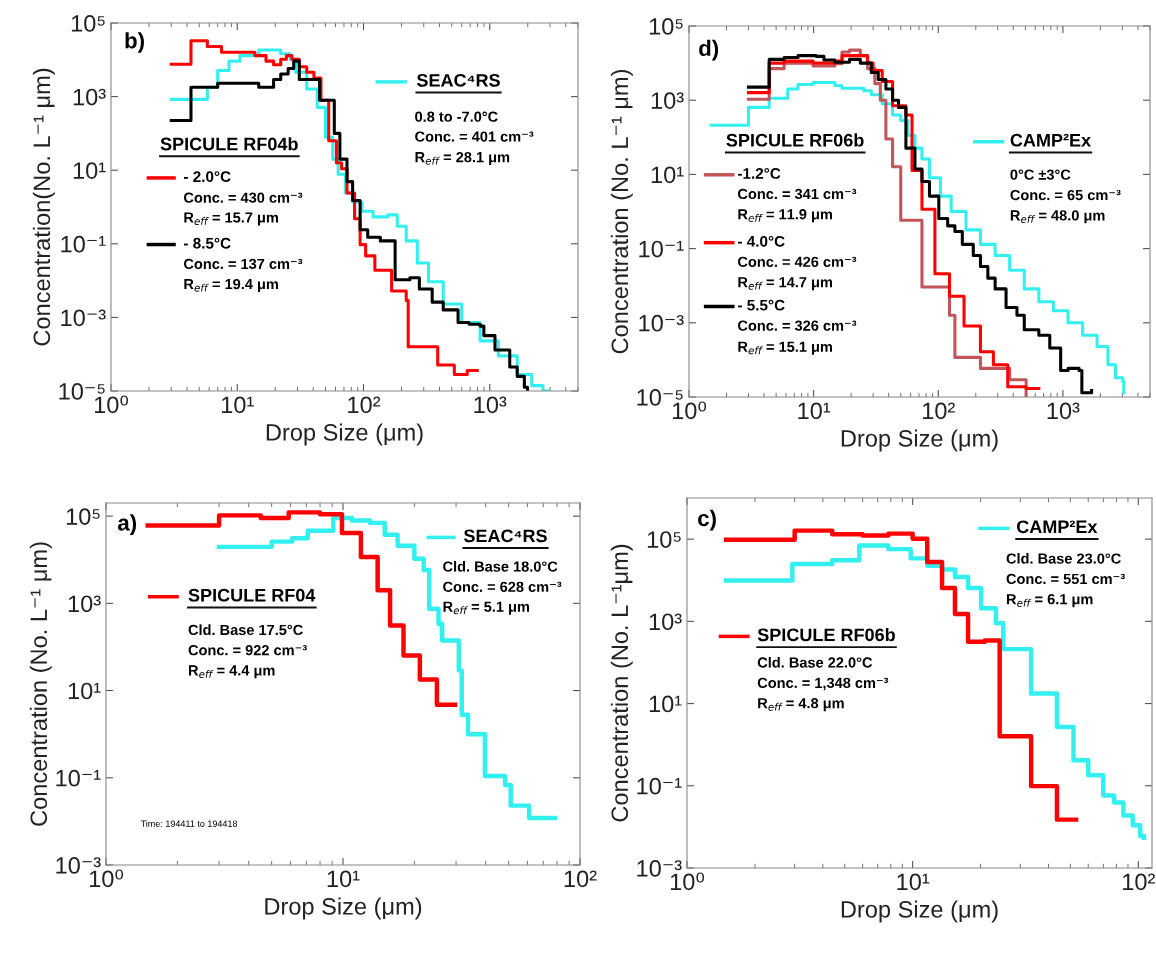 The height and width of the screenshot is (953, 1156). I want to click on annotation: 0°C ±3°C, so click(1040, 174).